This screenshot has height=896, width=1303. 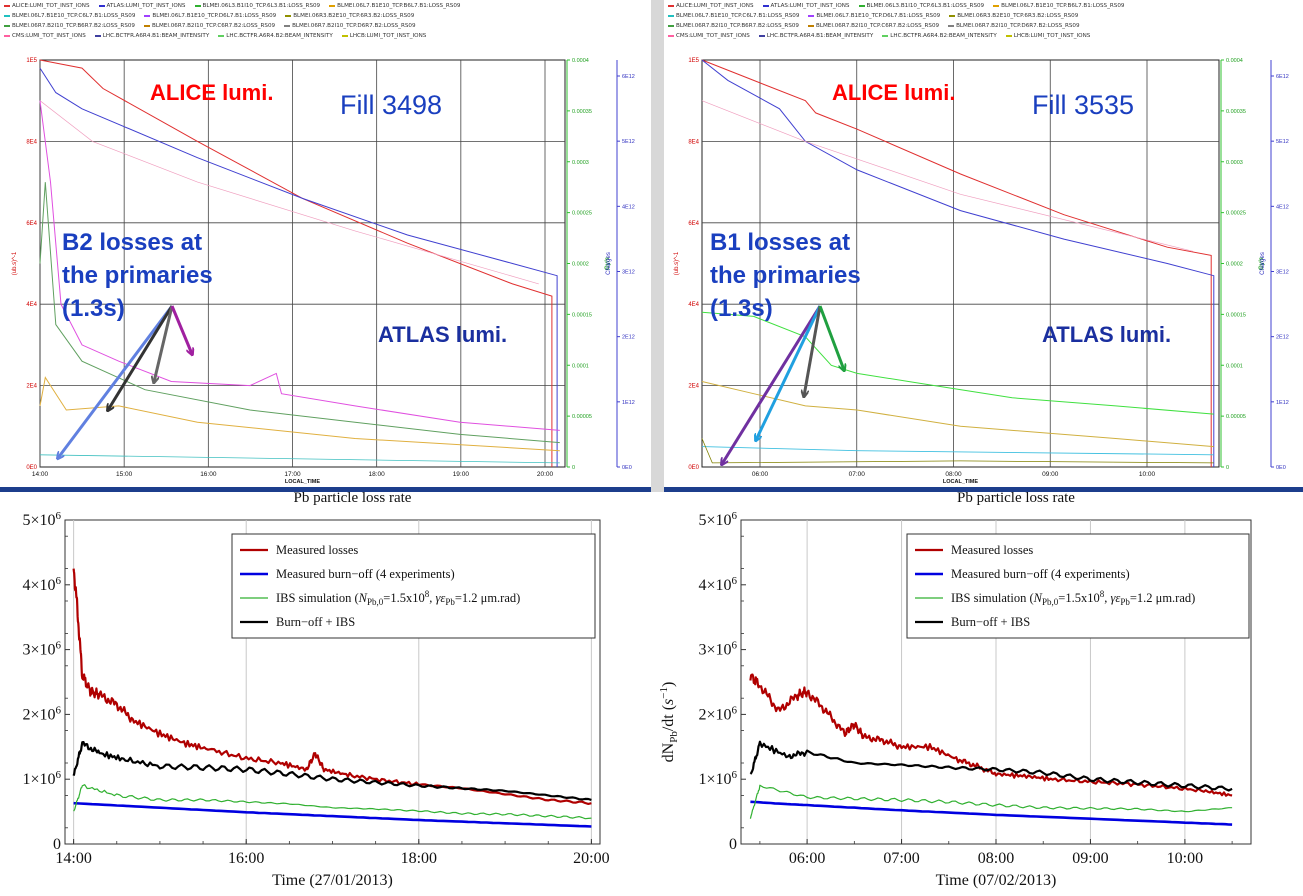 I want to click on trace-b2-loss-c6r7, so click(x=299, y=313).